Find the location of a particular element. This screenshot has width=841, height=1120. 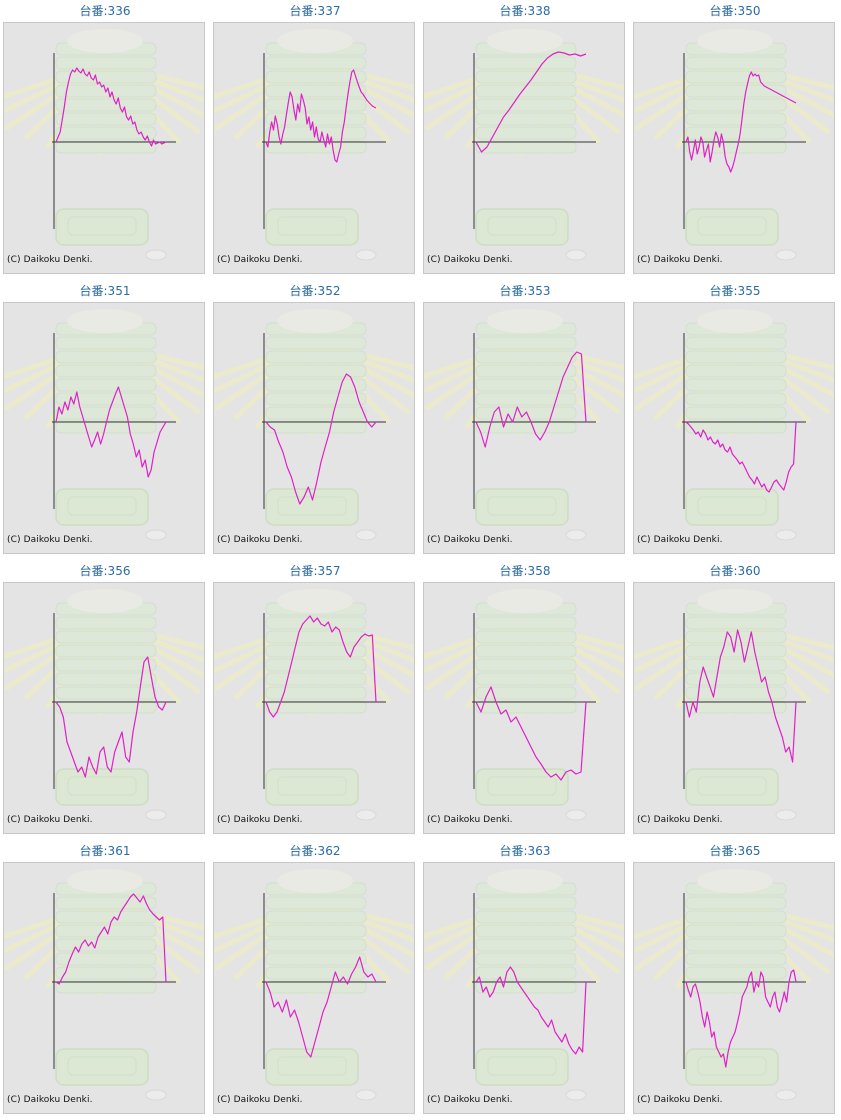

machine-chart-card: 台番:351 (C) Daikoku Denki. is located at coordinates (105, 420).